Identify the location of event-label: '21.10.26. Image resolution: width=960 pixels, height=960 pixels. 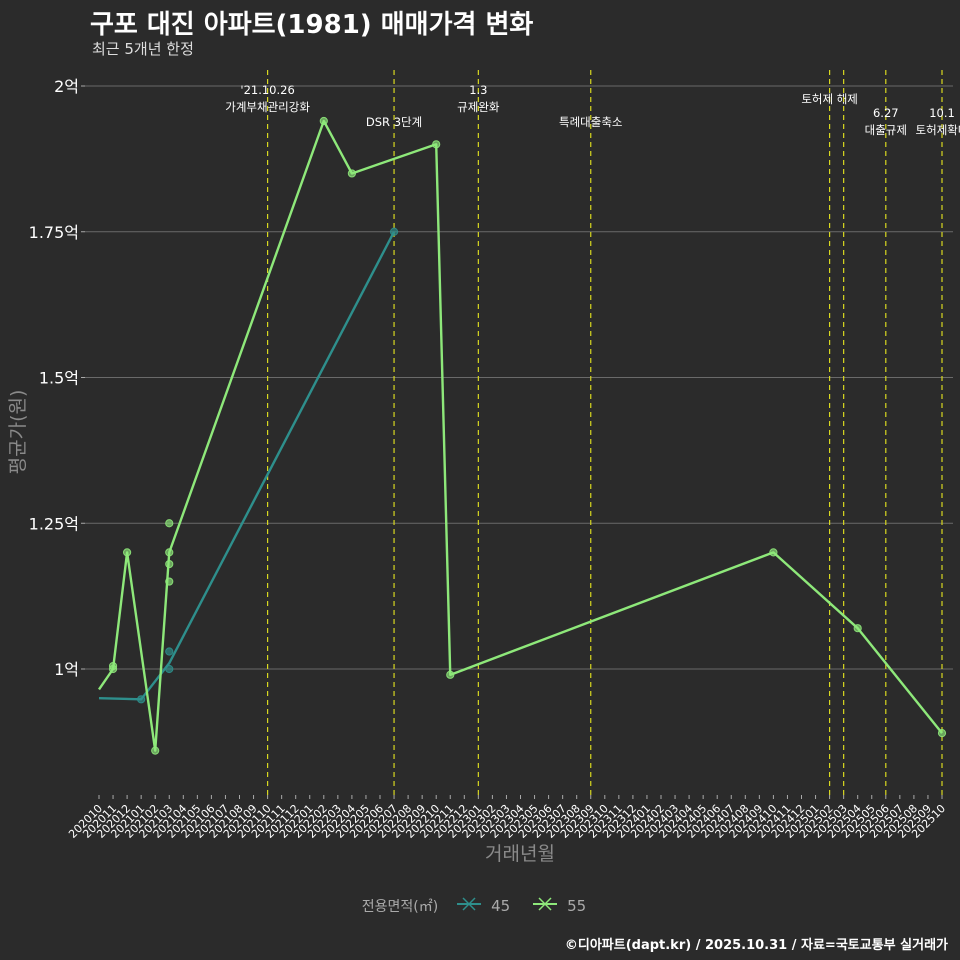
(267, 90).